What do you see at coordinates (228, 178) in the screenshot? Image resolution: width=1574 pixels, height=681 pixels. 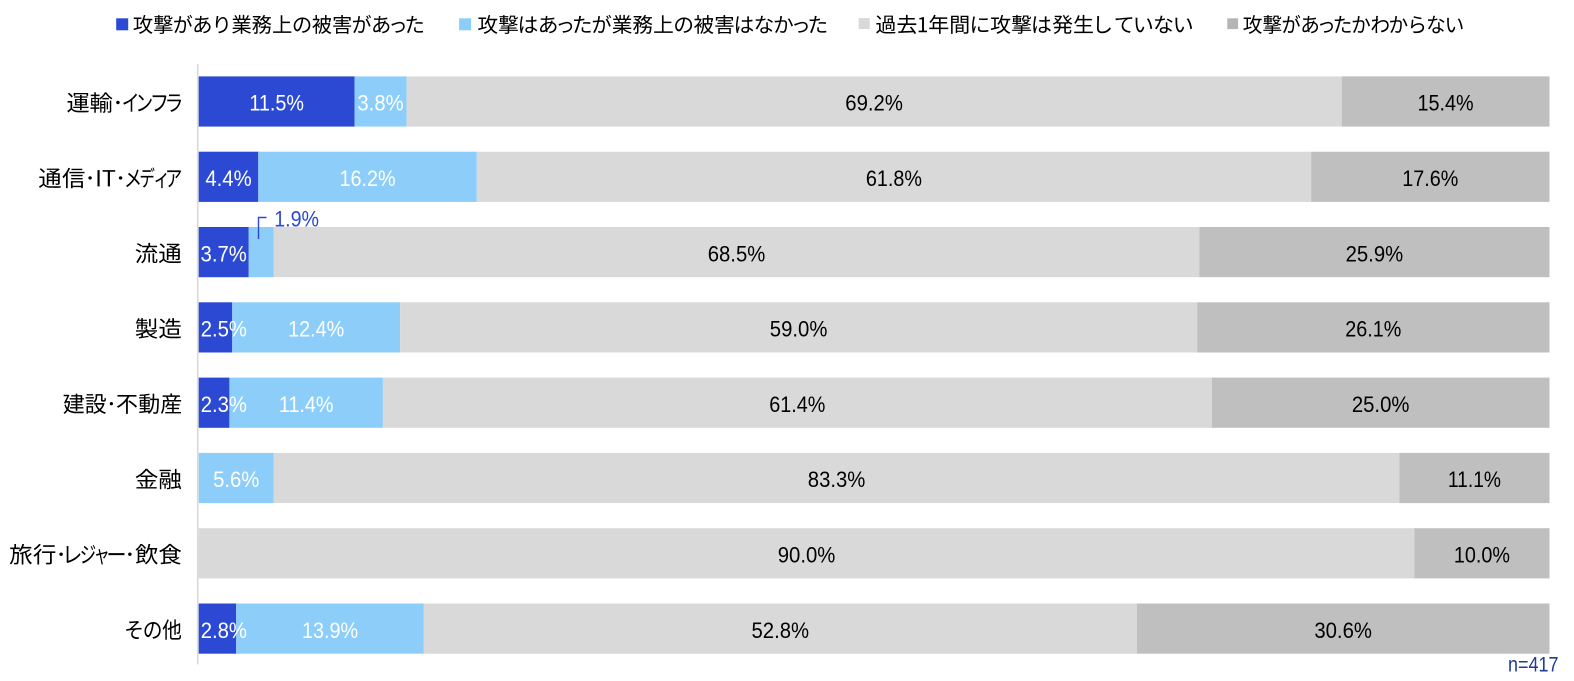 I see `svg-text: 4.4%` at bounding box center [228, 178].